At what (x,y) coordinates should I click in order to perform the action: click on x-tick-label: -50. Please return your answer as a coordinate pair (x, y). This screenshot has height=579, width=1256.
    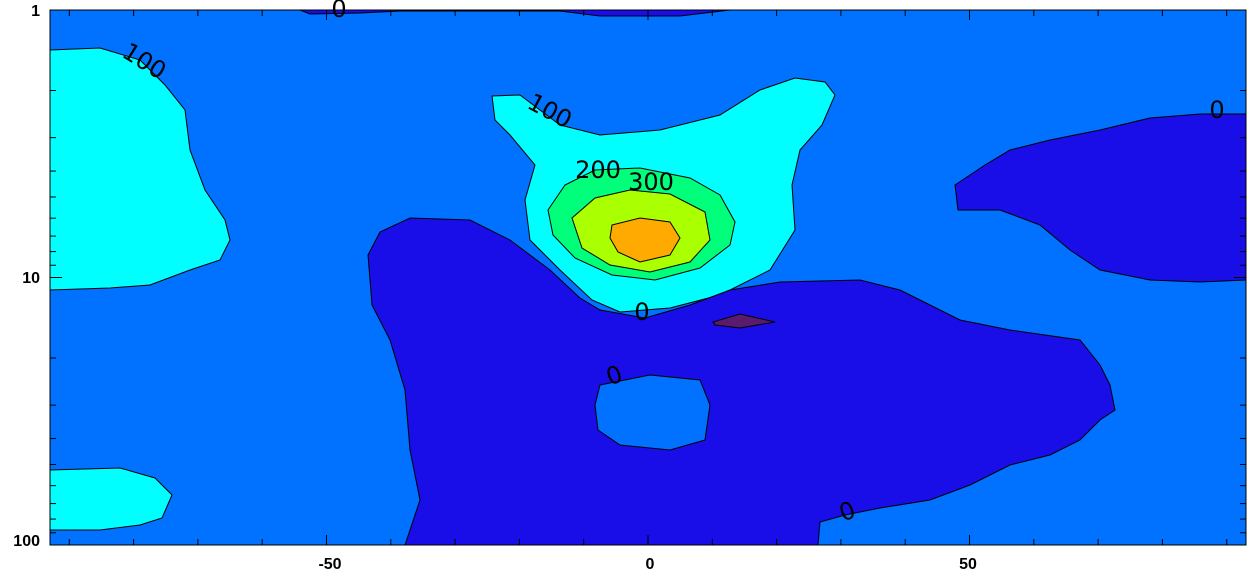
    Looking at the image, I should click on (329, 564).